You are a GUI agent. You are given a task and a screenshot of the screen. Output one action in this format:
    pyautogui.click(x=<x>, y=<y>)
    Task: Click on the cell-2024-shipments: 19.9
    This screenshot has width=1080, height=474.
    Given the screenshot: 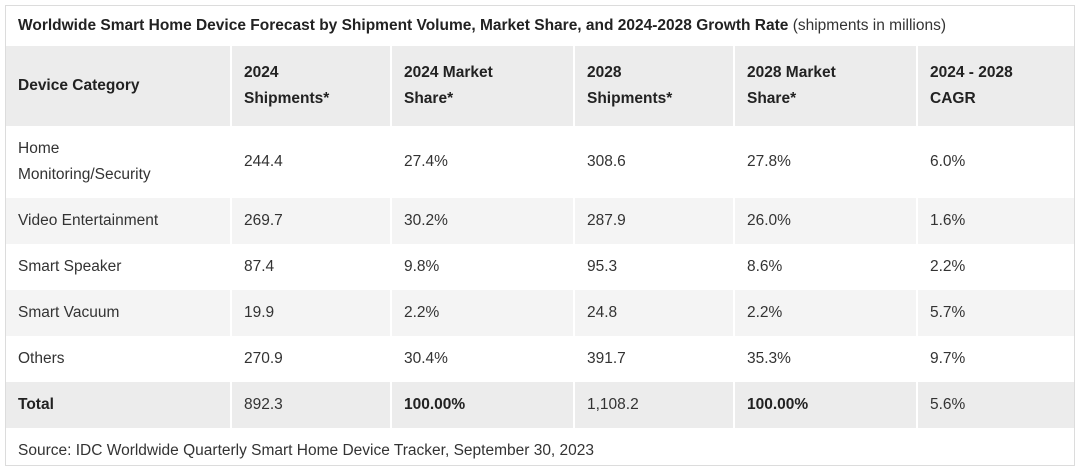 What is the action you would take?
    pyautogui.click(x=310, y=313)
    